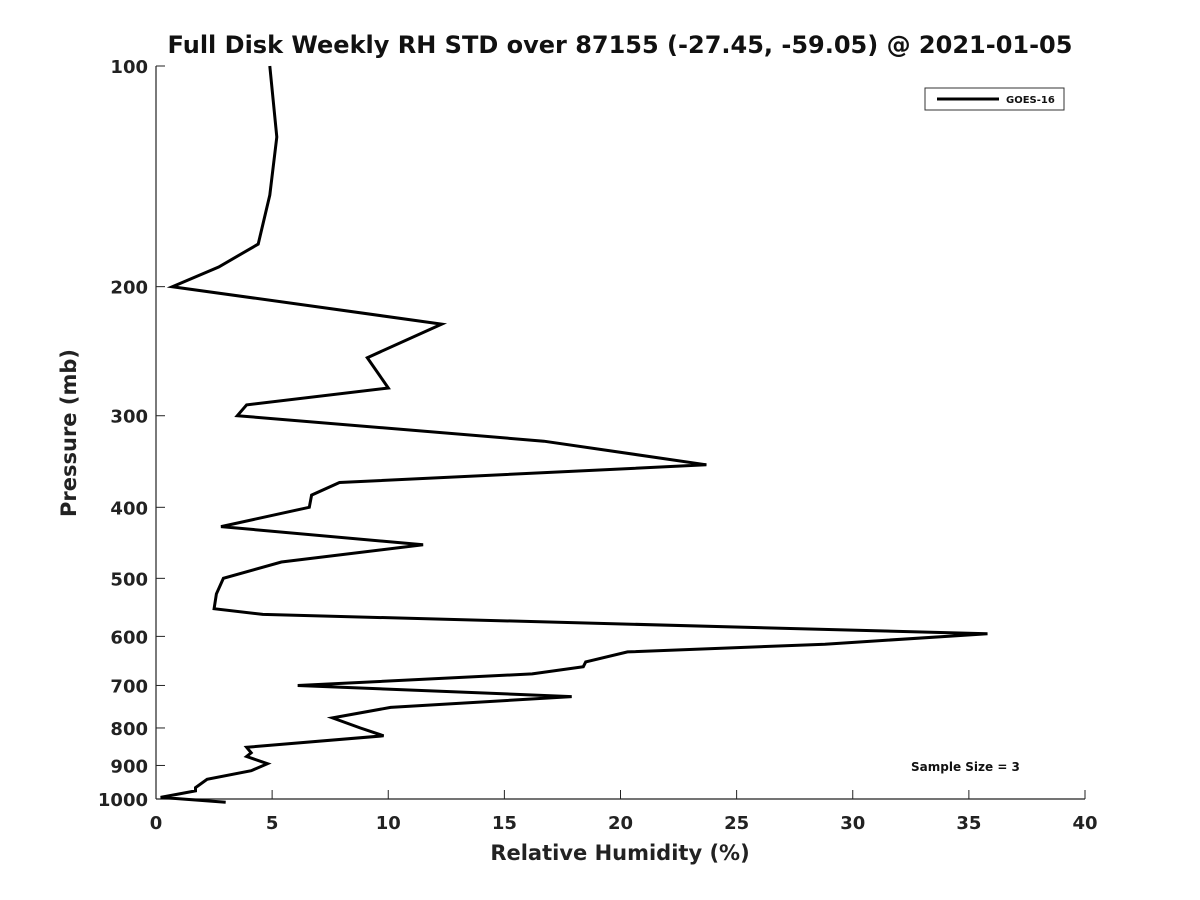 The image size is (1200, 900). I want to click on y-axis-label: Pressure (mb), so click(69, 433).